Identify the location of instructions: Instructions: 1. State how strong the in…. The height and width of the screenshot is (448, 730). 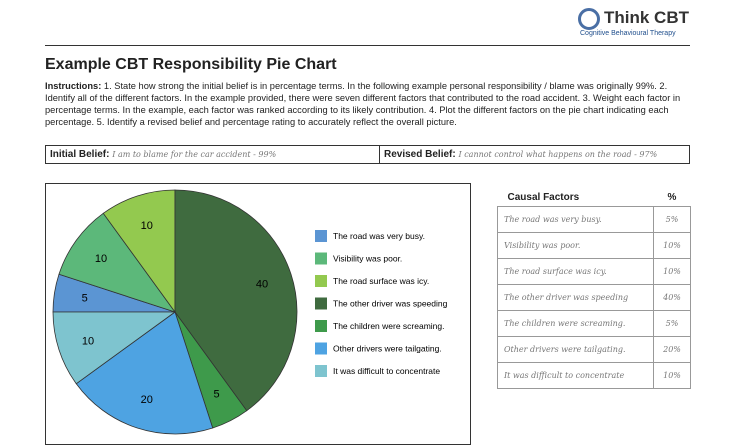
(369, 104).